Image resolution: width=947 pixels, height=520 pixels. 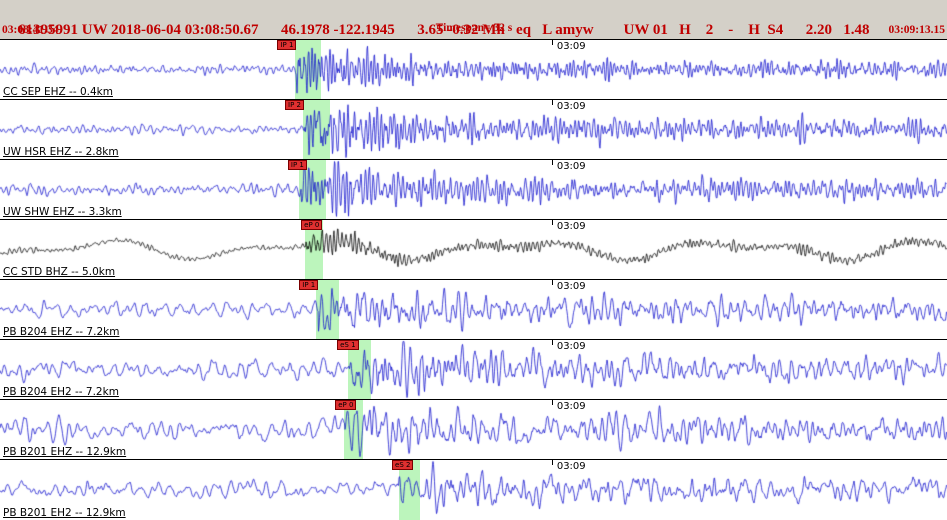 What do you see at coordinates (65, 452) in the screenshot?
I see `station-label: PB B201 EHZ -- 12.9km` at bounding box center [65, 452].